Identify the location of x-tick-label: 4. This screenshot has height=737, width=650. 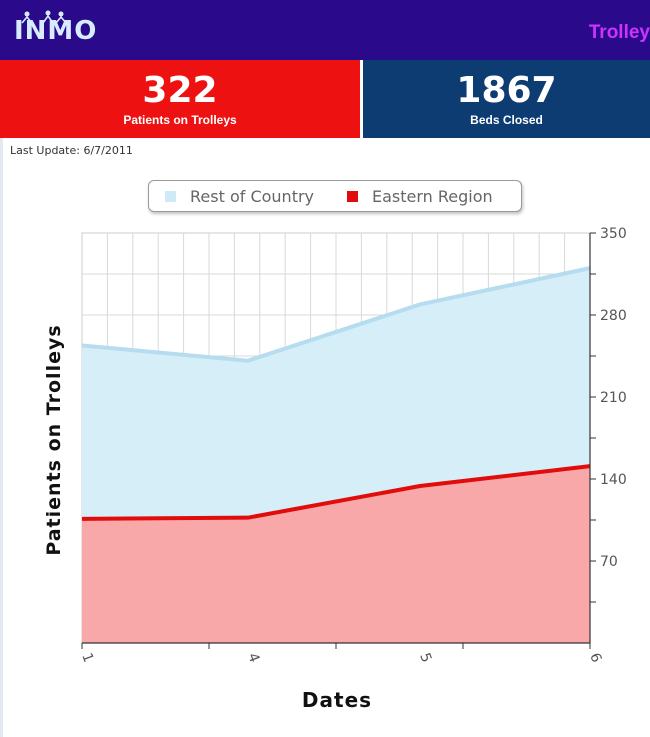
(253, 658).